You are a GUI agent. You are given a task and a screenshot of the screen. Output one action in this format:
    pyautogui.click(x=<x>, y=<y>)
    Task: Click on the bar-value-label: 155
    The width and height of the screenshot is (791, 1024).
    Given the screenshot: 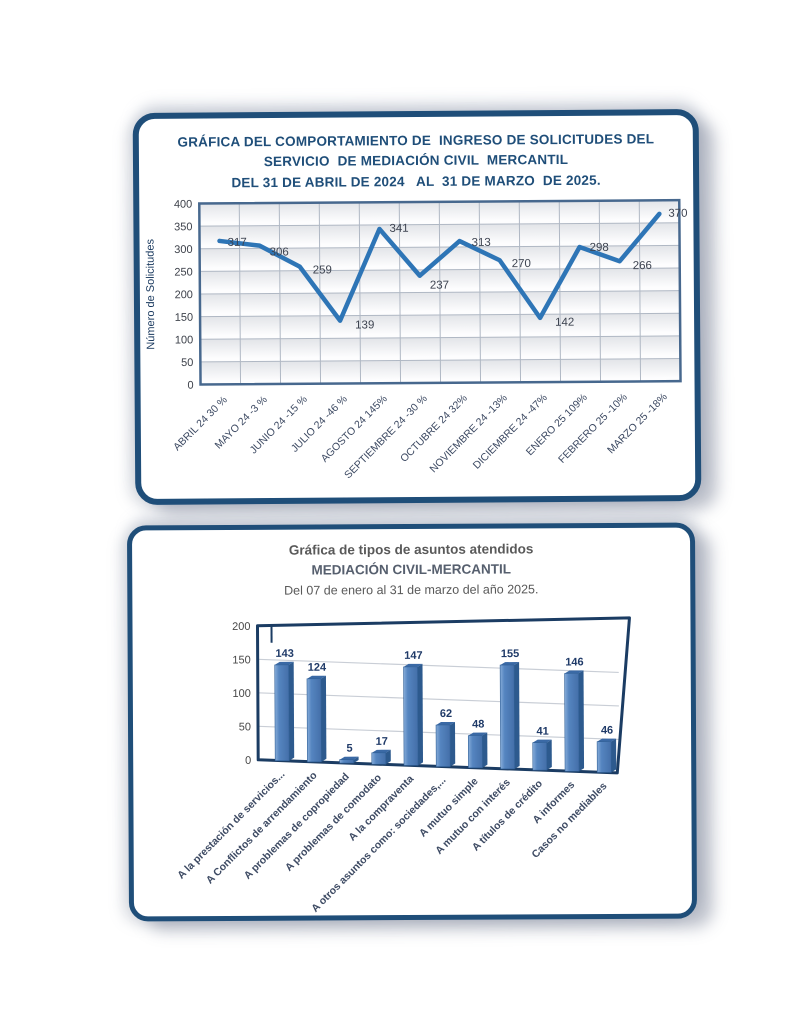 What is the action you would take?
    pyautogui.click(x=510, y=654)
    